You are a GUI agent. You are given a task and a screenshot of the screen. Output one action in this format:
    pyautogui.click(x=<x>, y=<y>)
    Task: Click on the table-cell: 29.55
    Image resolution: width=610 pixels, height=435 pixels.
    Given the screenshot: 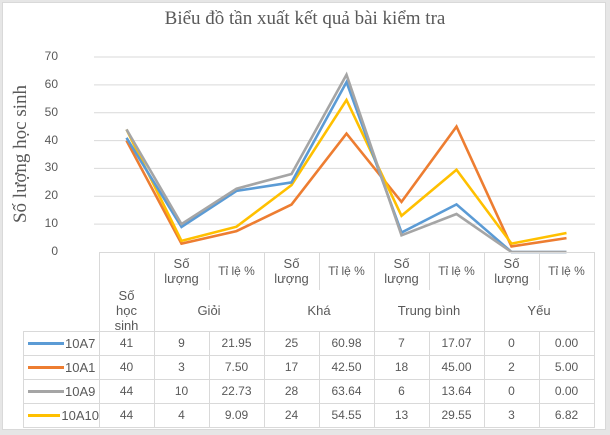 What is the action you would take?
    pyautogui.click(x=456, y=414)
    